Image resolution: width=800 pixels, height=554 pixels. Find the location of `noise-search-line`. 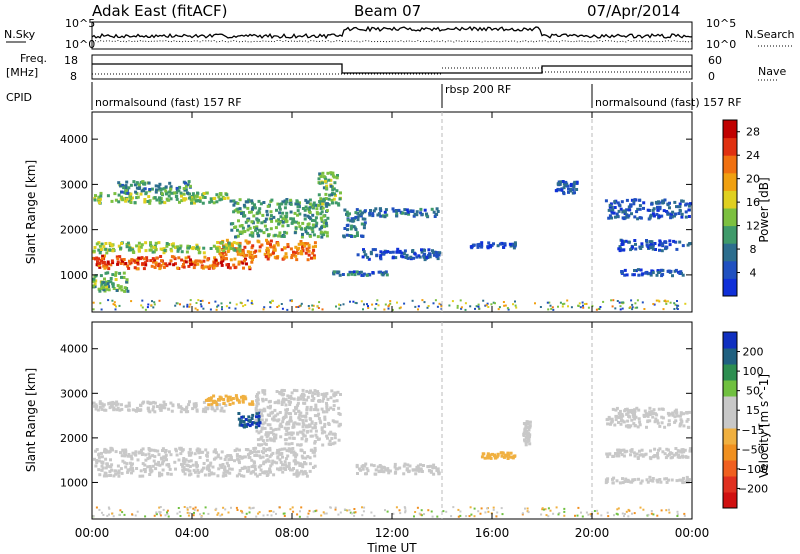

noise-search-line is located at coordinates (392, 41).